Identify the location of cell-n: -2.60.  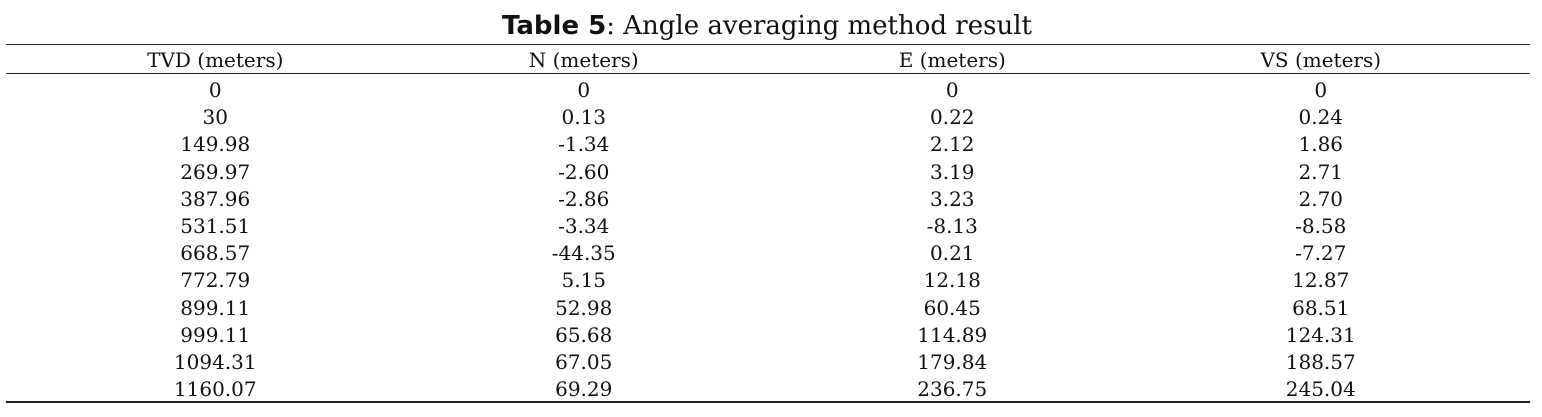
(584, 171).